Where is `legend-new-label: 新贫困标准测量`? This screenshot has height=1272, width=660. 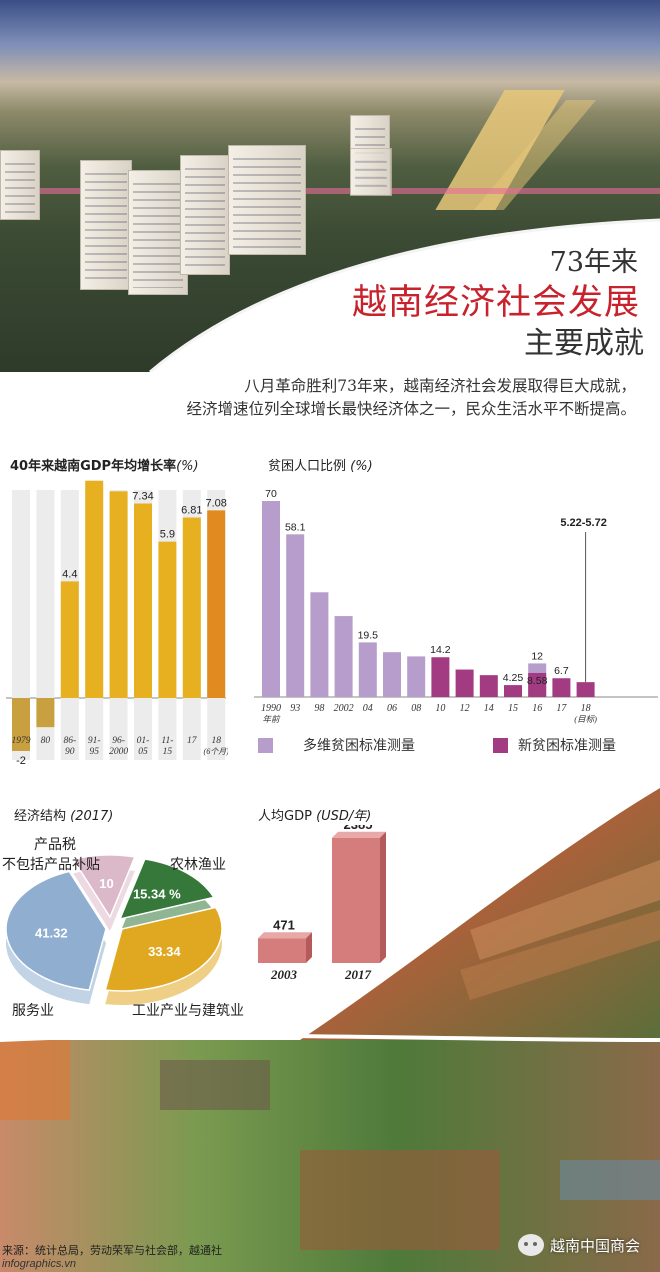 legend-new-label: 新贫困标准测量 is located at coordinates (567, 746).